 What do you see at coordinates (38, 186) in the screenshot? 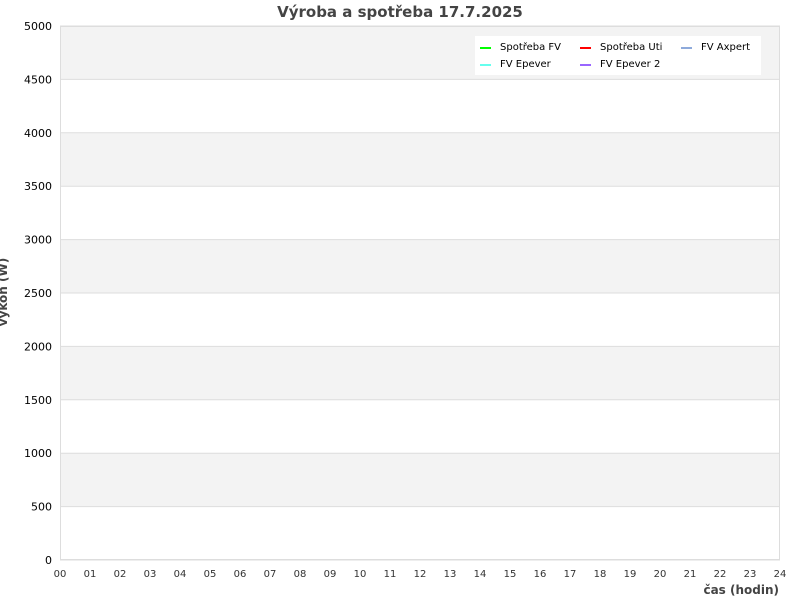
I see `y-tick-label: 3500` at bounding box center [38, 186].